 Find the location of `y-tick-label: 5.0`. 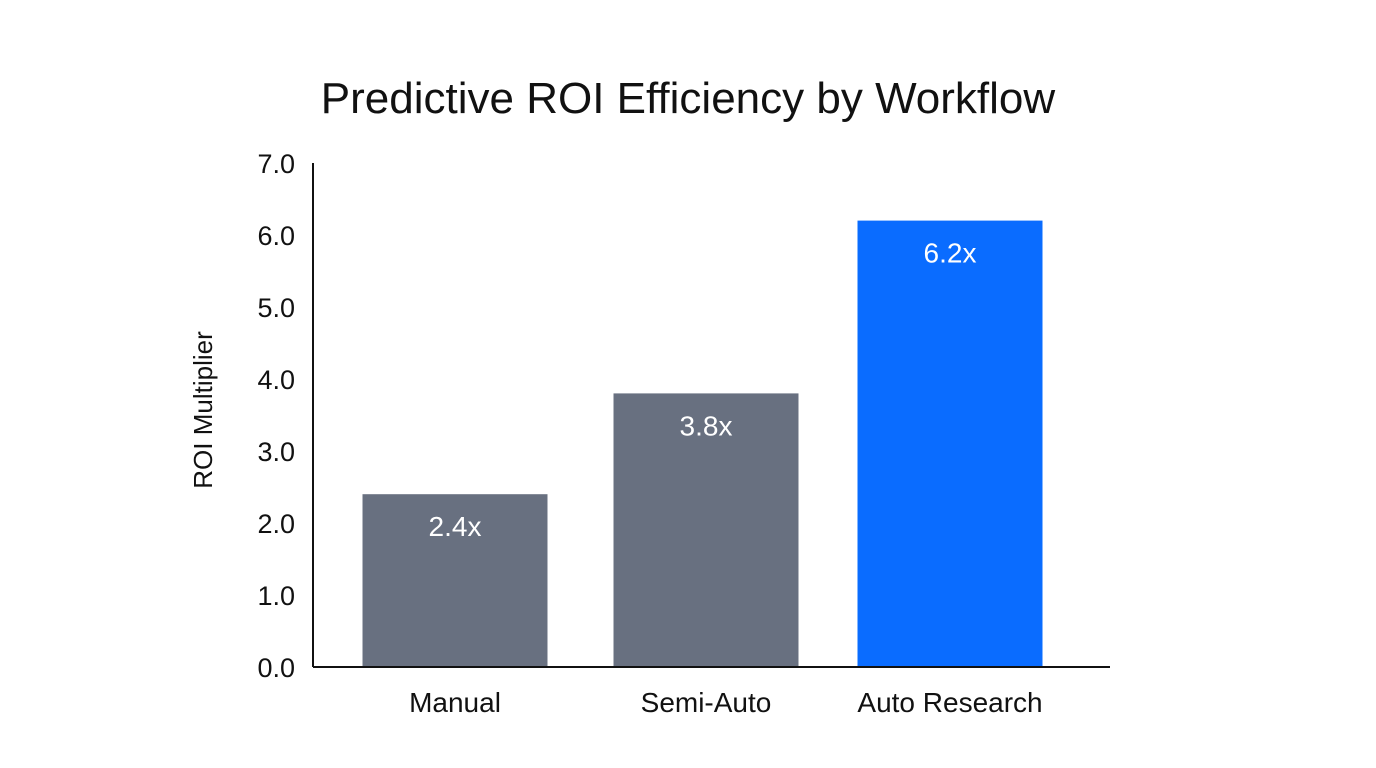

y-tick-label: 5.0 is located at coordinates (276, 308).